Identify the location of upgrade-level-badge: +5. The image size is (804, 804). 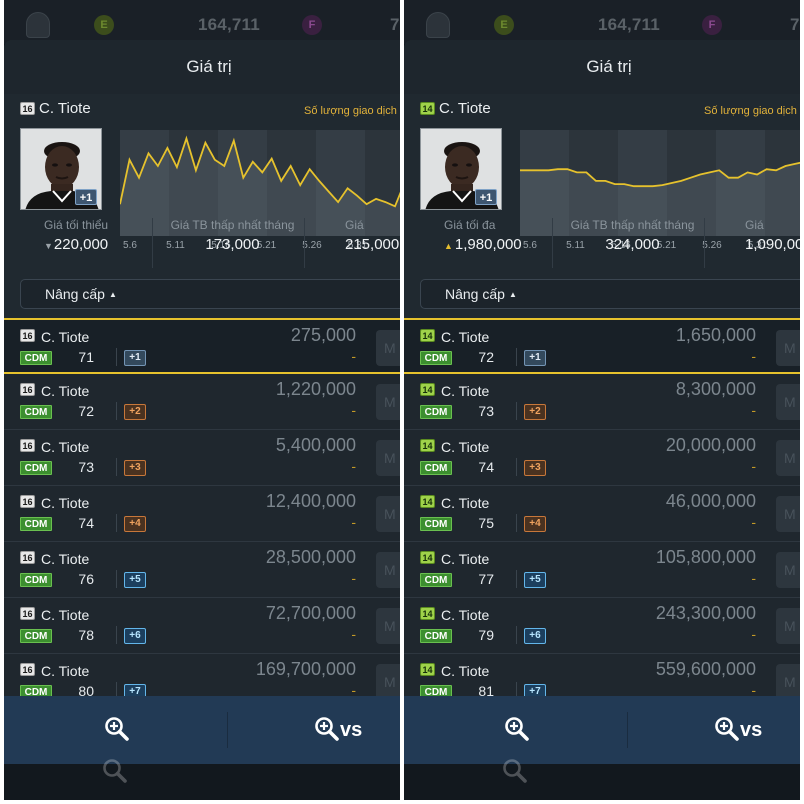
(535, 580).